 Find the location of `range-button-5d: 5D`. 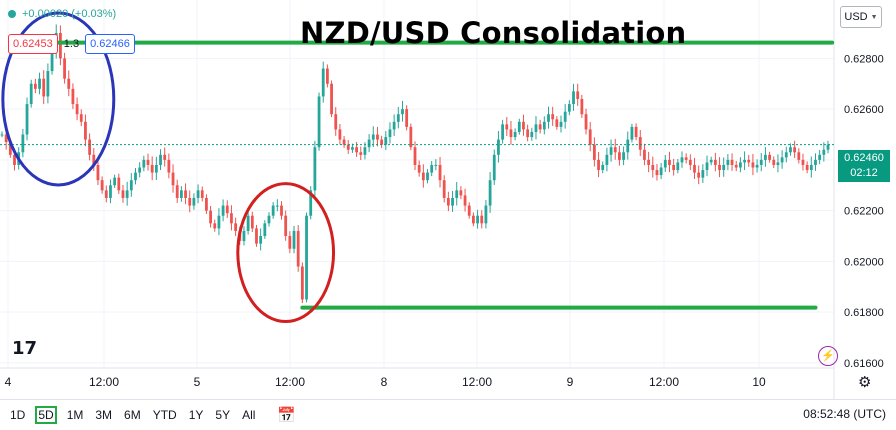

range-button-5d: 5D is located at coordinates (46, 415).